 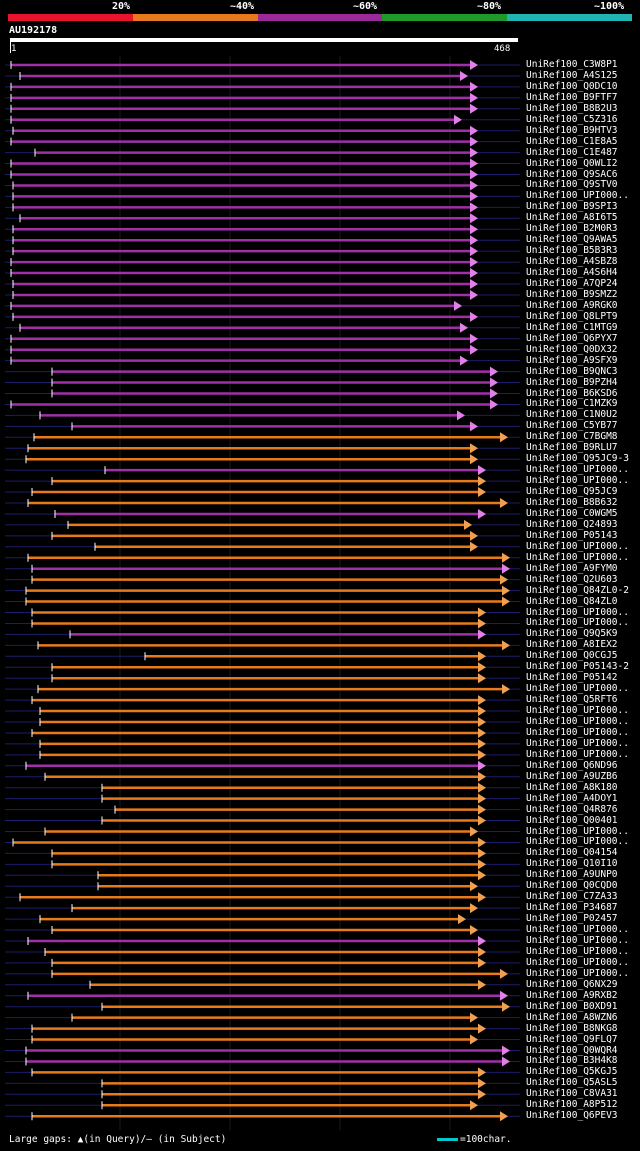 What do you see at coordinates (572, 656) in the screenshot?
I see `hit-label: UniRef100_Q0CGJ5` at bounding box center [572, 656].